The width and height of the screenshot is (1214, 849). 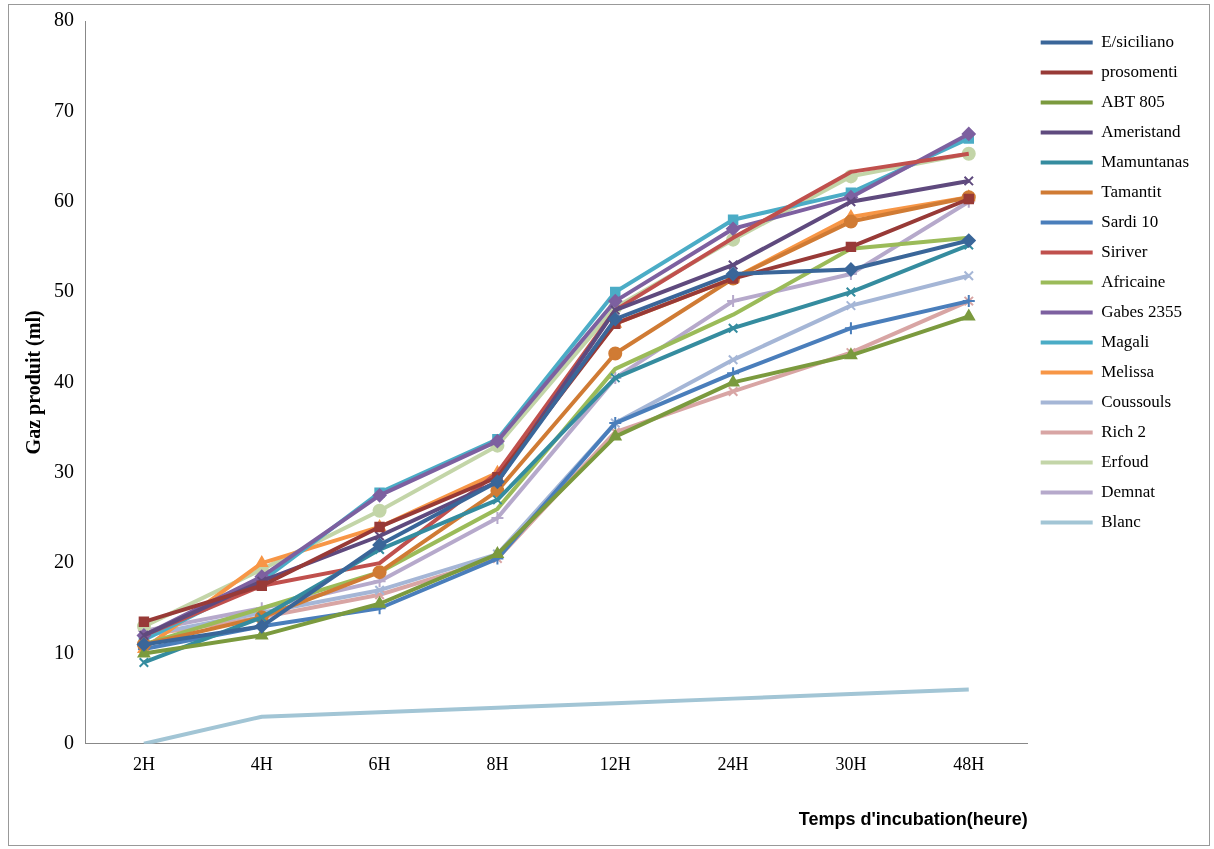 I want to click on legend-label: prosomenti, so click(x=1139, y=71).